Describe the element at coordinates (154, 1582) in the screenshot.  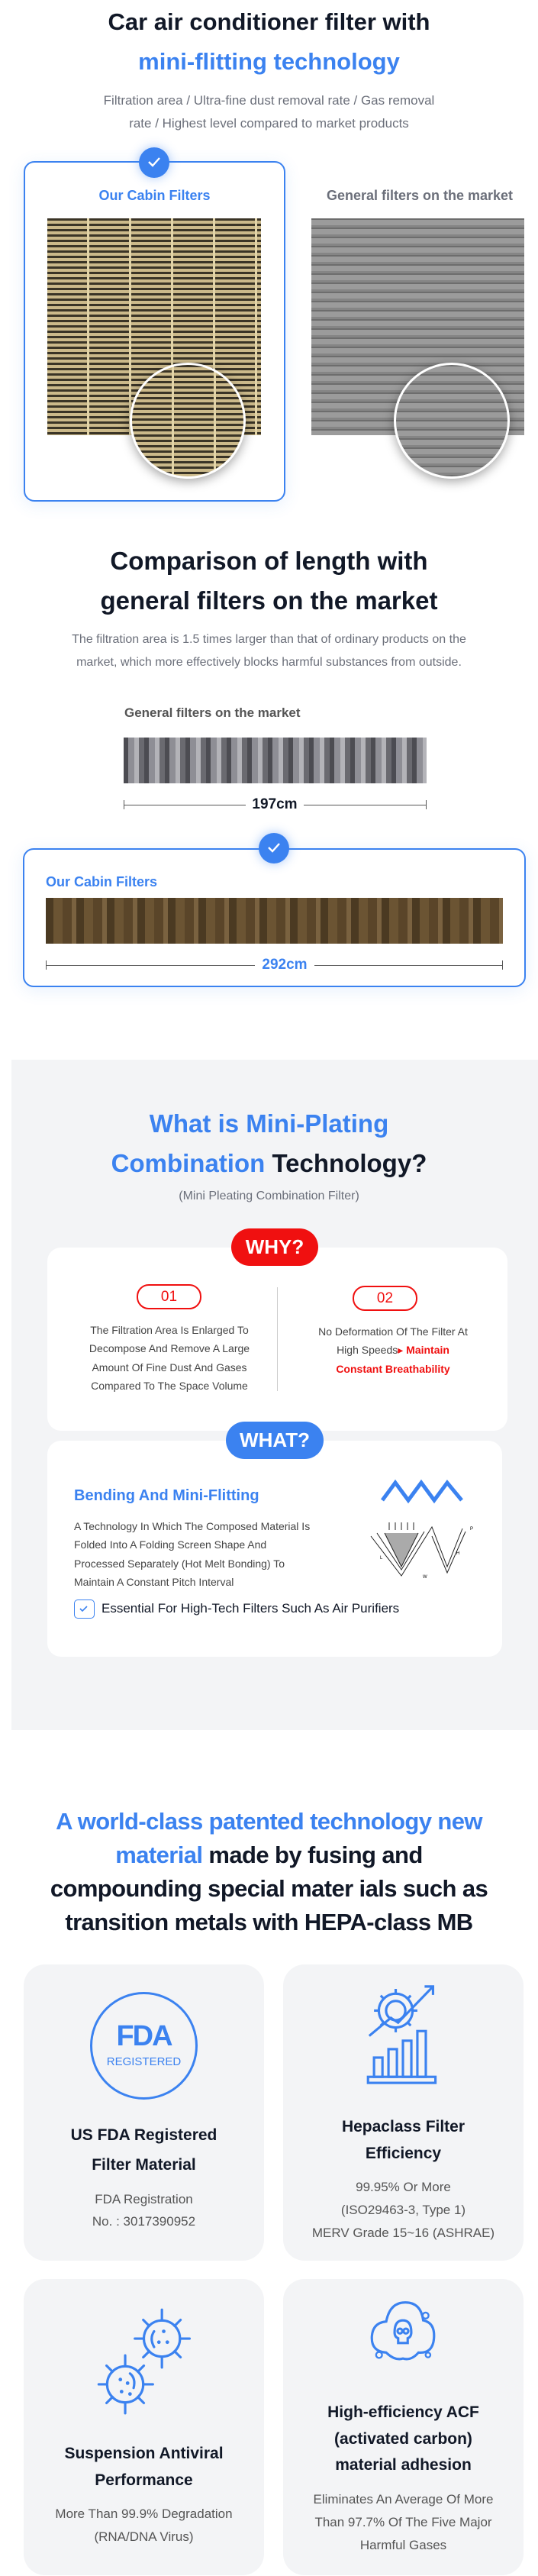
I see `text-line: Maintain A Constant Pitch Interval` at that location.